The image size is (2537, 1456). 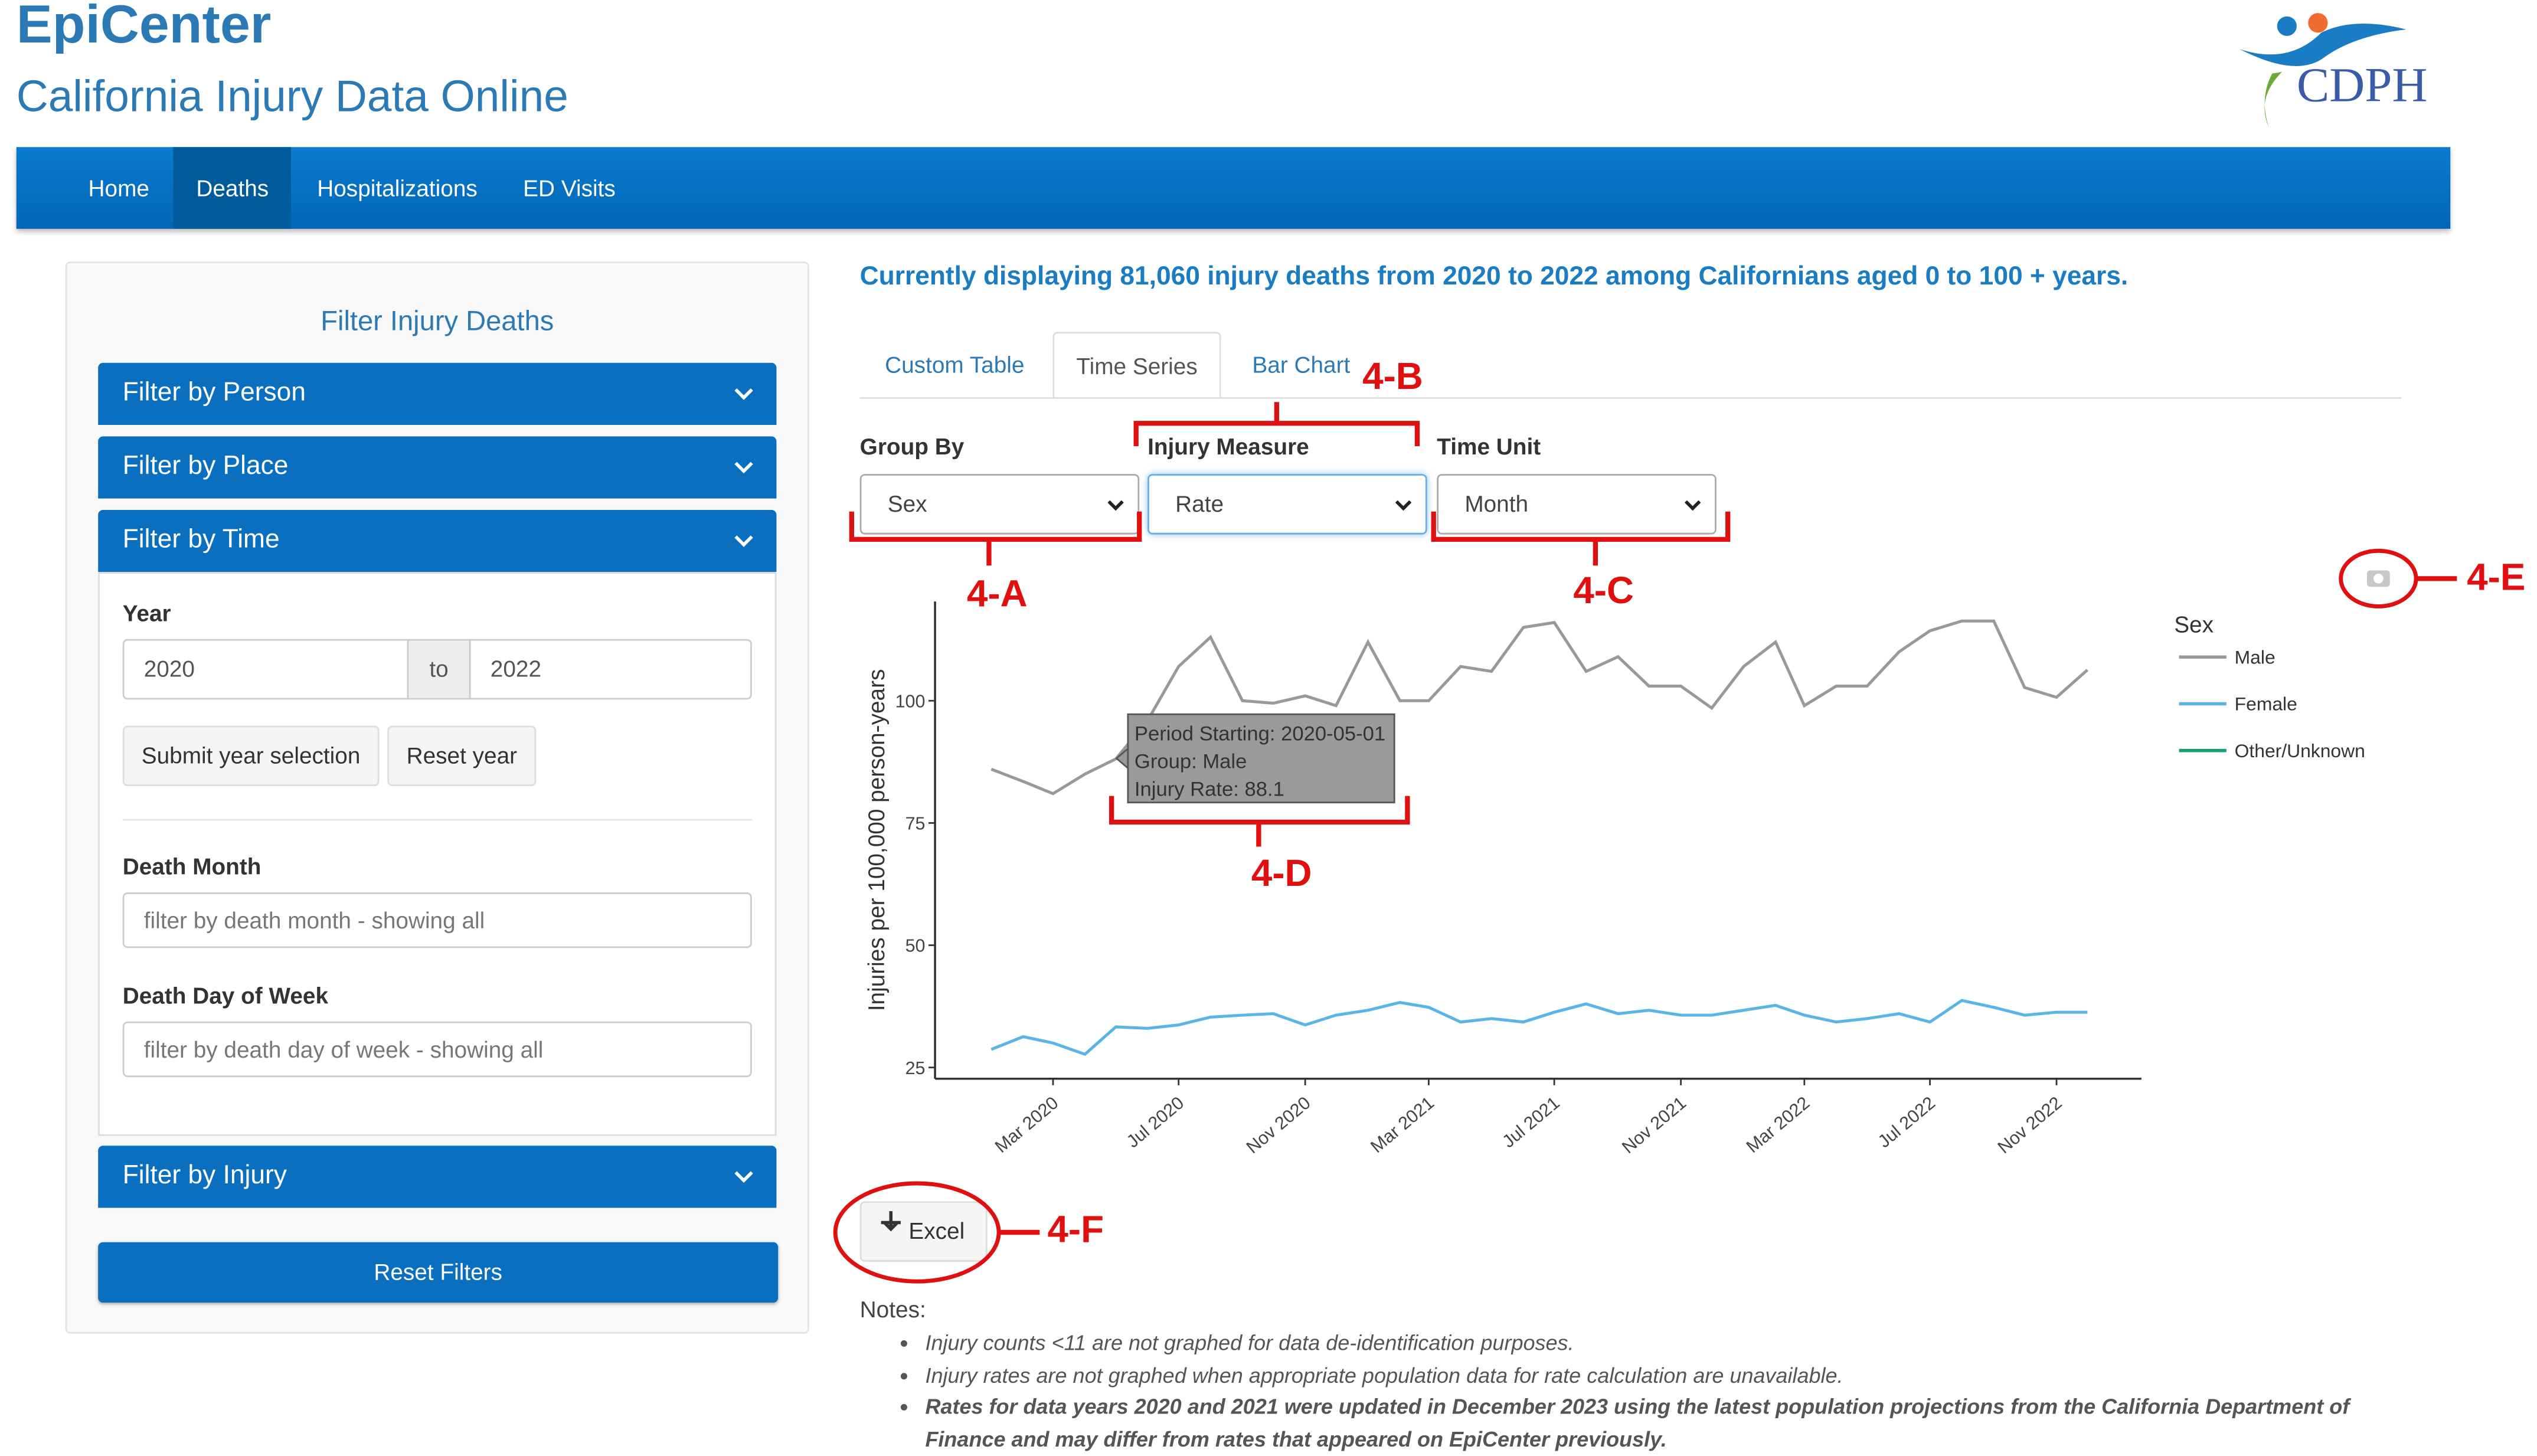 What do you see at coordinates (1392, 376) in the screenshot?
I see `callout-label: 4-B` at bounding box center [1392, 376].